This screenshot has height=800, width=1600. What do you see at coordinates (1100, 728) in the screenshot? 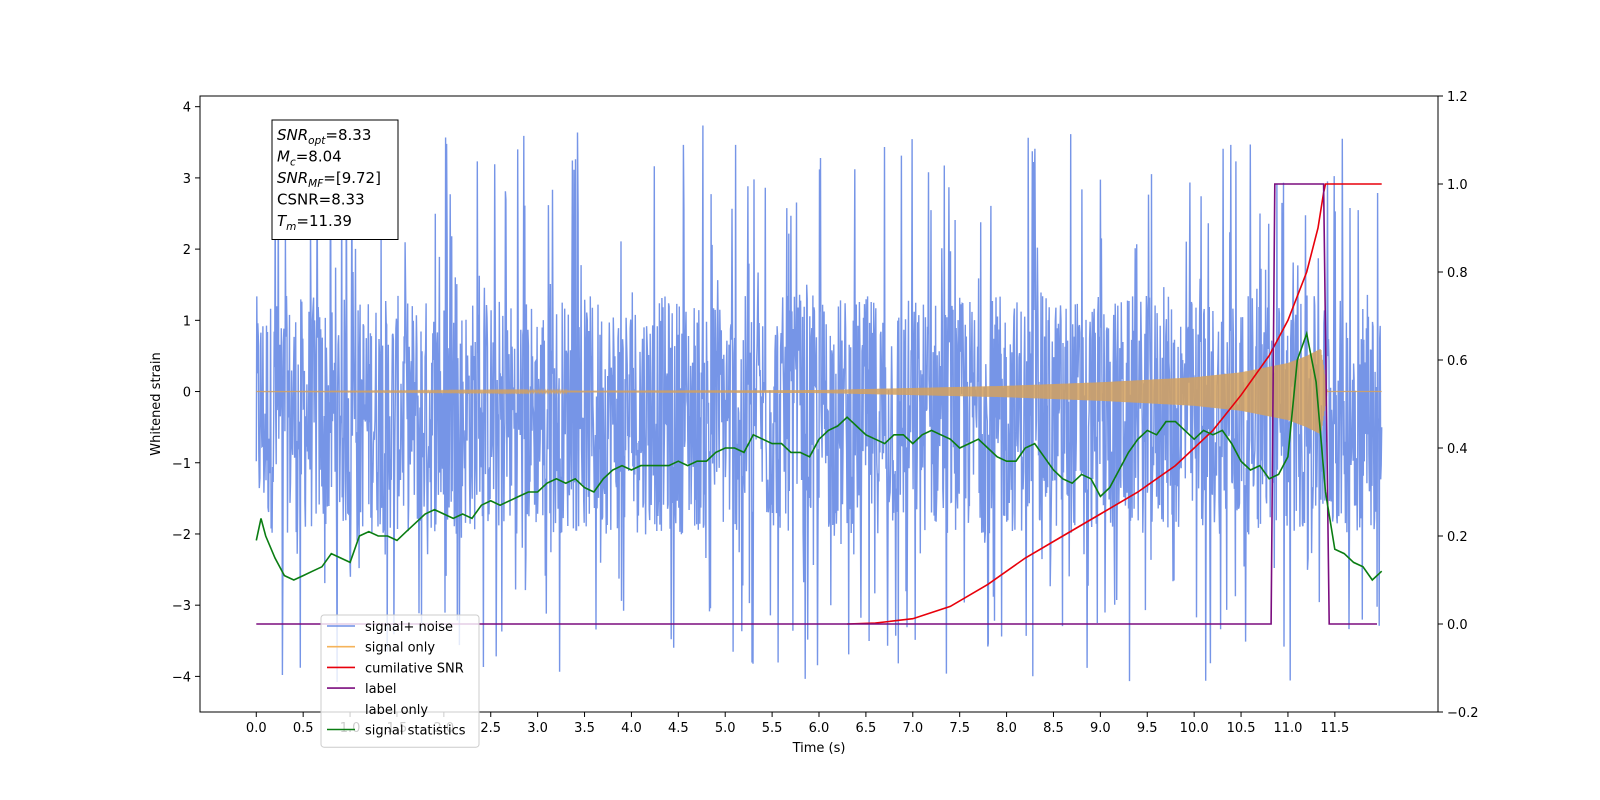
I see `x-tick-label: 9.0` at bounding box center [1100, 728].